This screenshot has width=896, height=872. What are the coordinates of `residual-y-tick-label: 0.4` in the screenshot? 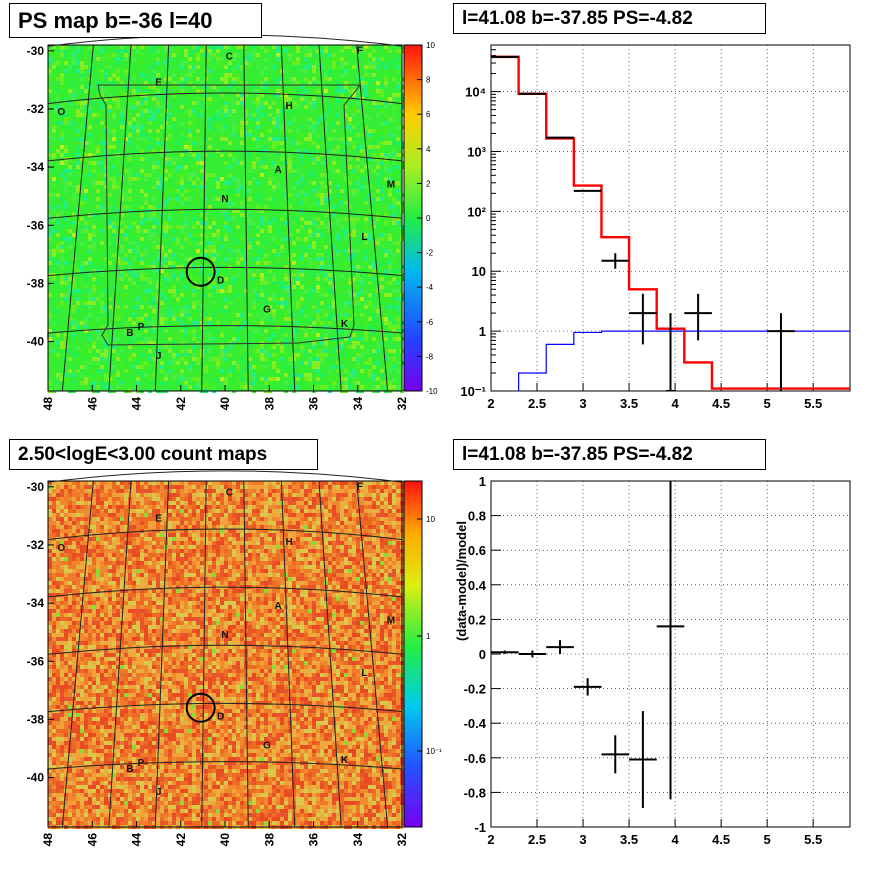 It's located at (477, 585).